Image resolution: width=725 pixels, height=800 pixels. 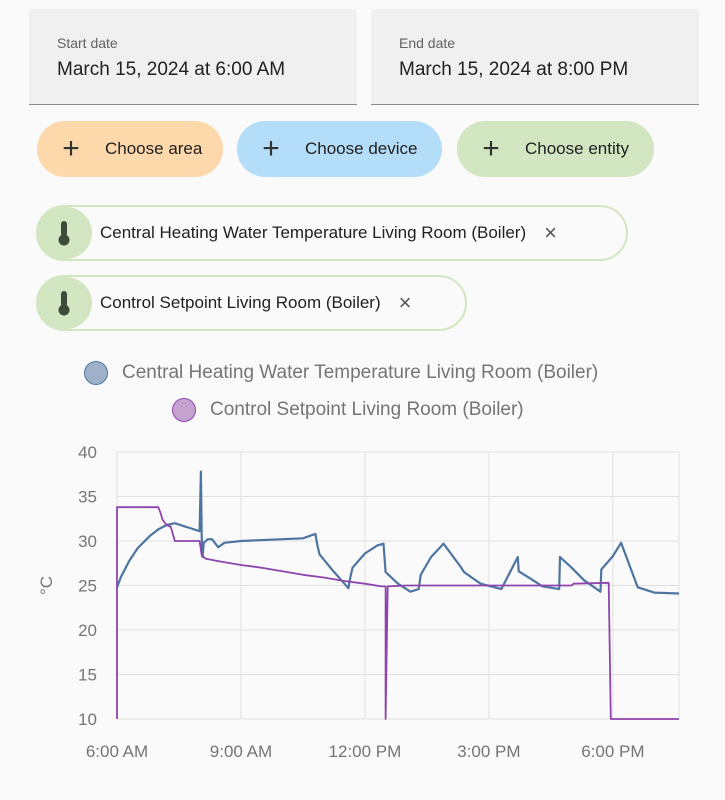 What do you see at coordinates (87, 497) in the screenshot?
I see `y-tick-label: 35` at bounding box center [87, 497].